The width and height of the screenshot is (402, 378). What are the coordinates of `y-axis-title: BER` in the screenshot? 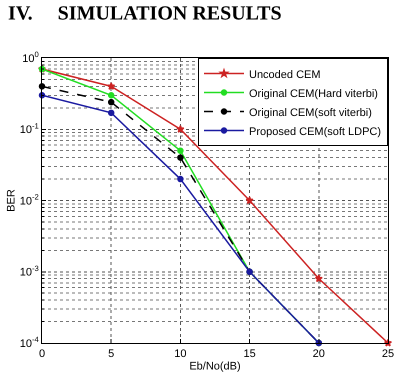 It's located at (11, 200).